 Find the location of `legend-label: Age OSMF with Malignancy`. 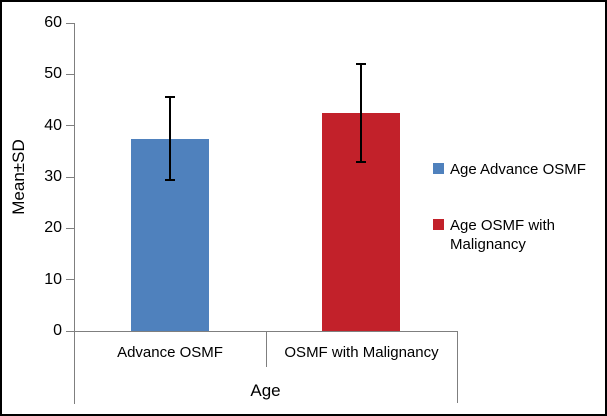

legend-label: Age OSMF with Malignancy is located at coordinates (503, 235).